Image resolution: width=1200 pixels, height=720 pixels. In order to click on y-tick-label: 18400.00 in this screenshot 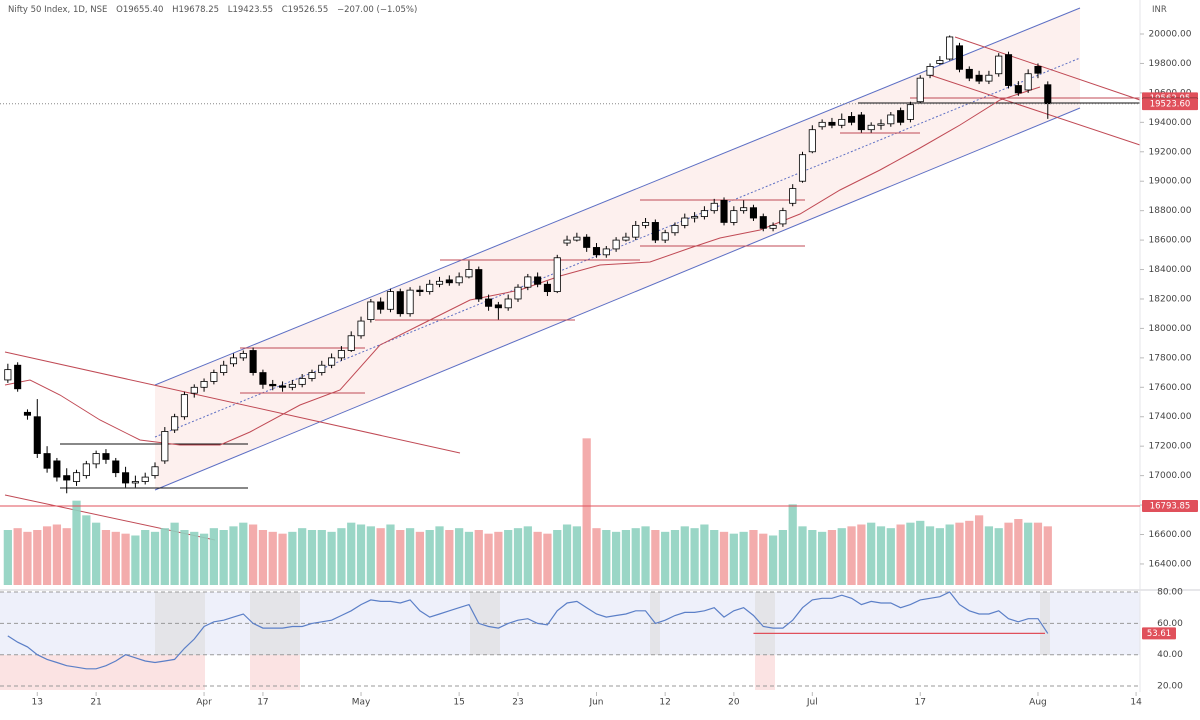, I will do `click(1170, 270)`.